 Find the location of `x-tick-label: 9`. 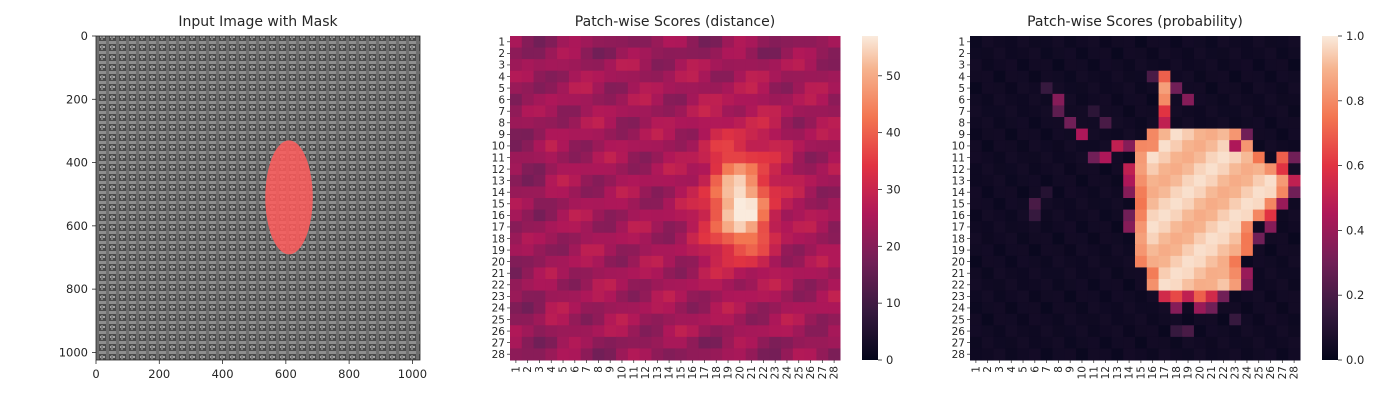

x-tick-label: 9 is located at coordinates (611, 369).